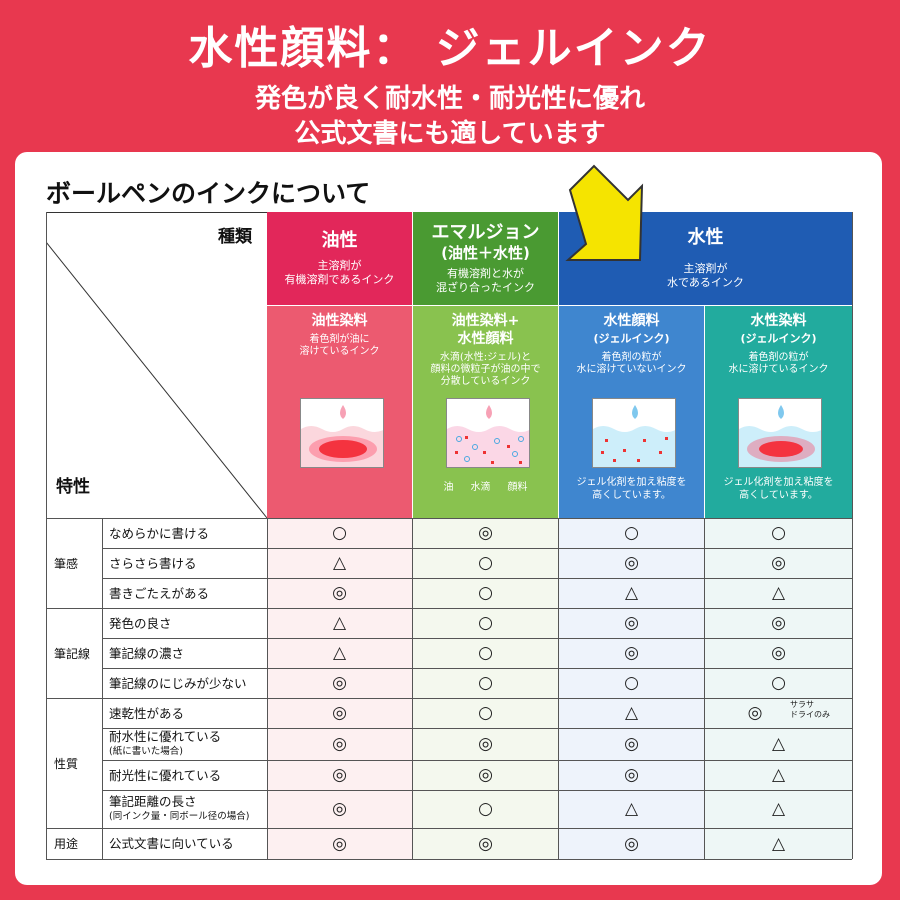 This screenshot has width=900, height=900. What do you see at coordinates (153, 563) in the screenshot?
I see `row-label: さらさら書ける` at bounding box center [153, 563].